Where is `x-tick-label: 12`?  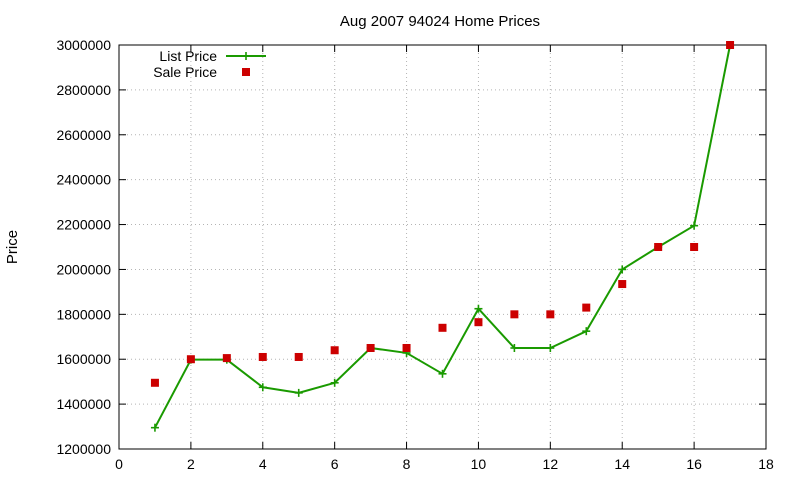
x-tick-label: 12 is located at coordinates (551, 464).